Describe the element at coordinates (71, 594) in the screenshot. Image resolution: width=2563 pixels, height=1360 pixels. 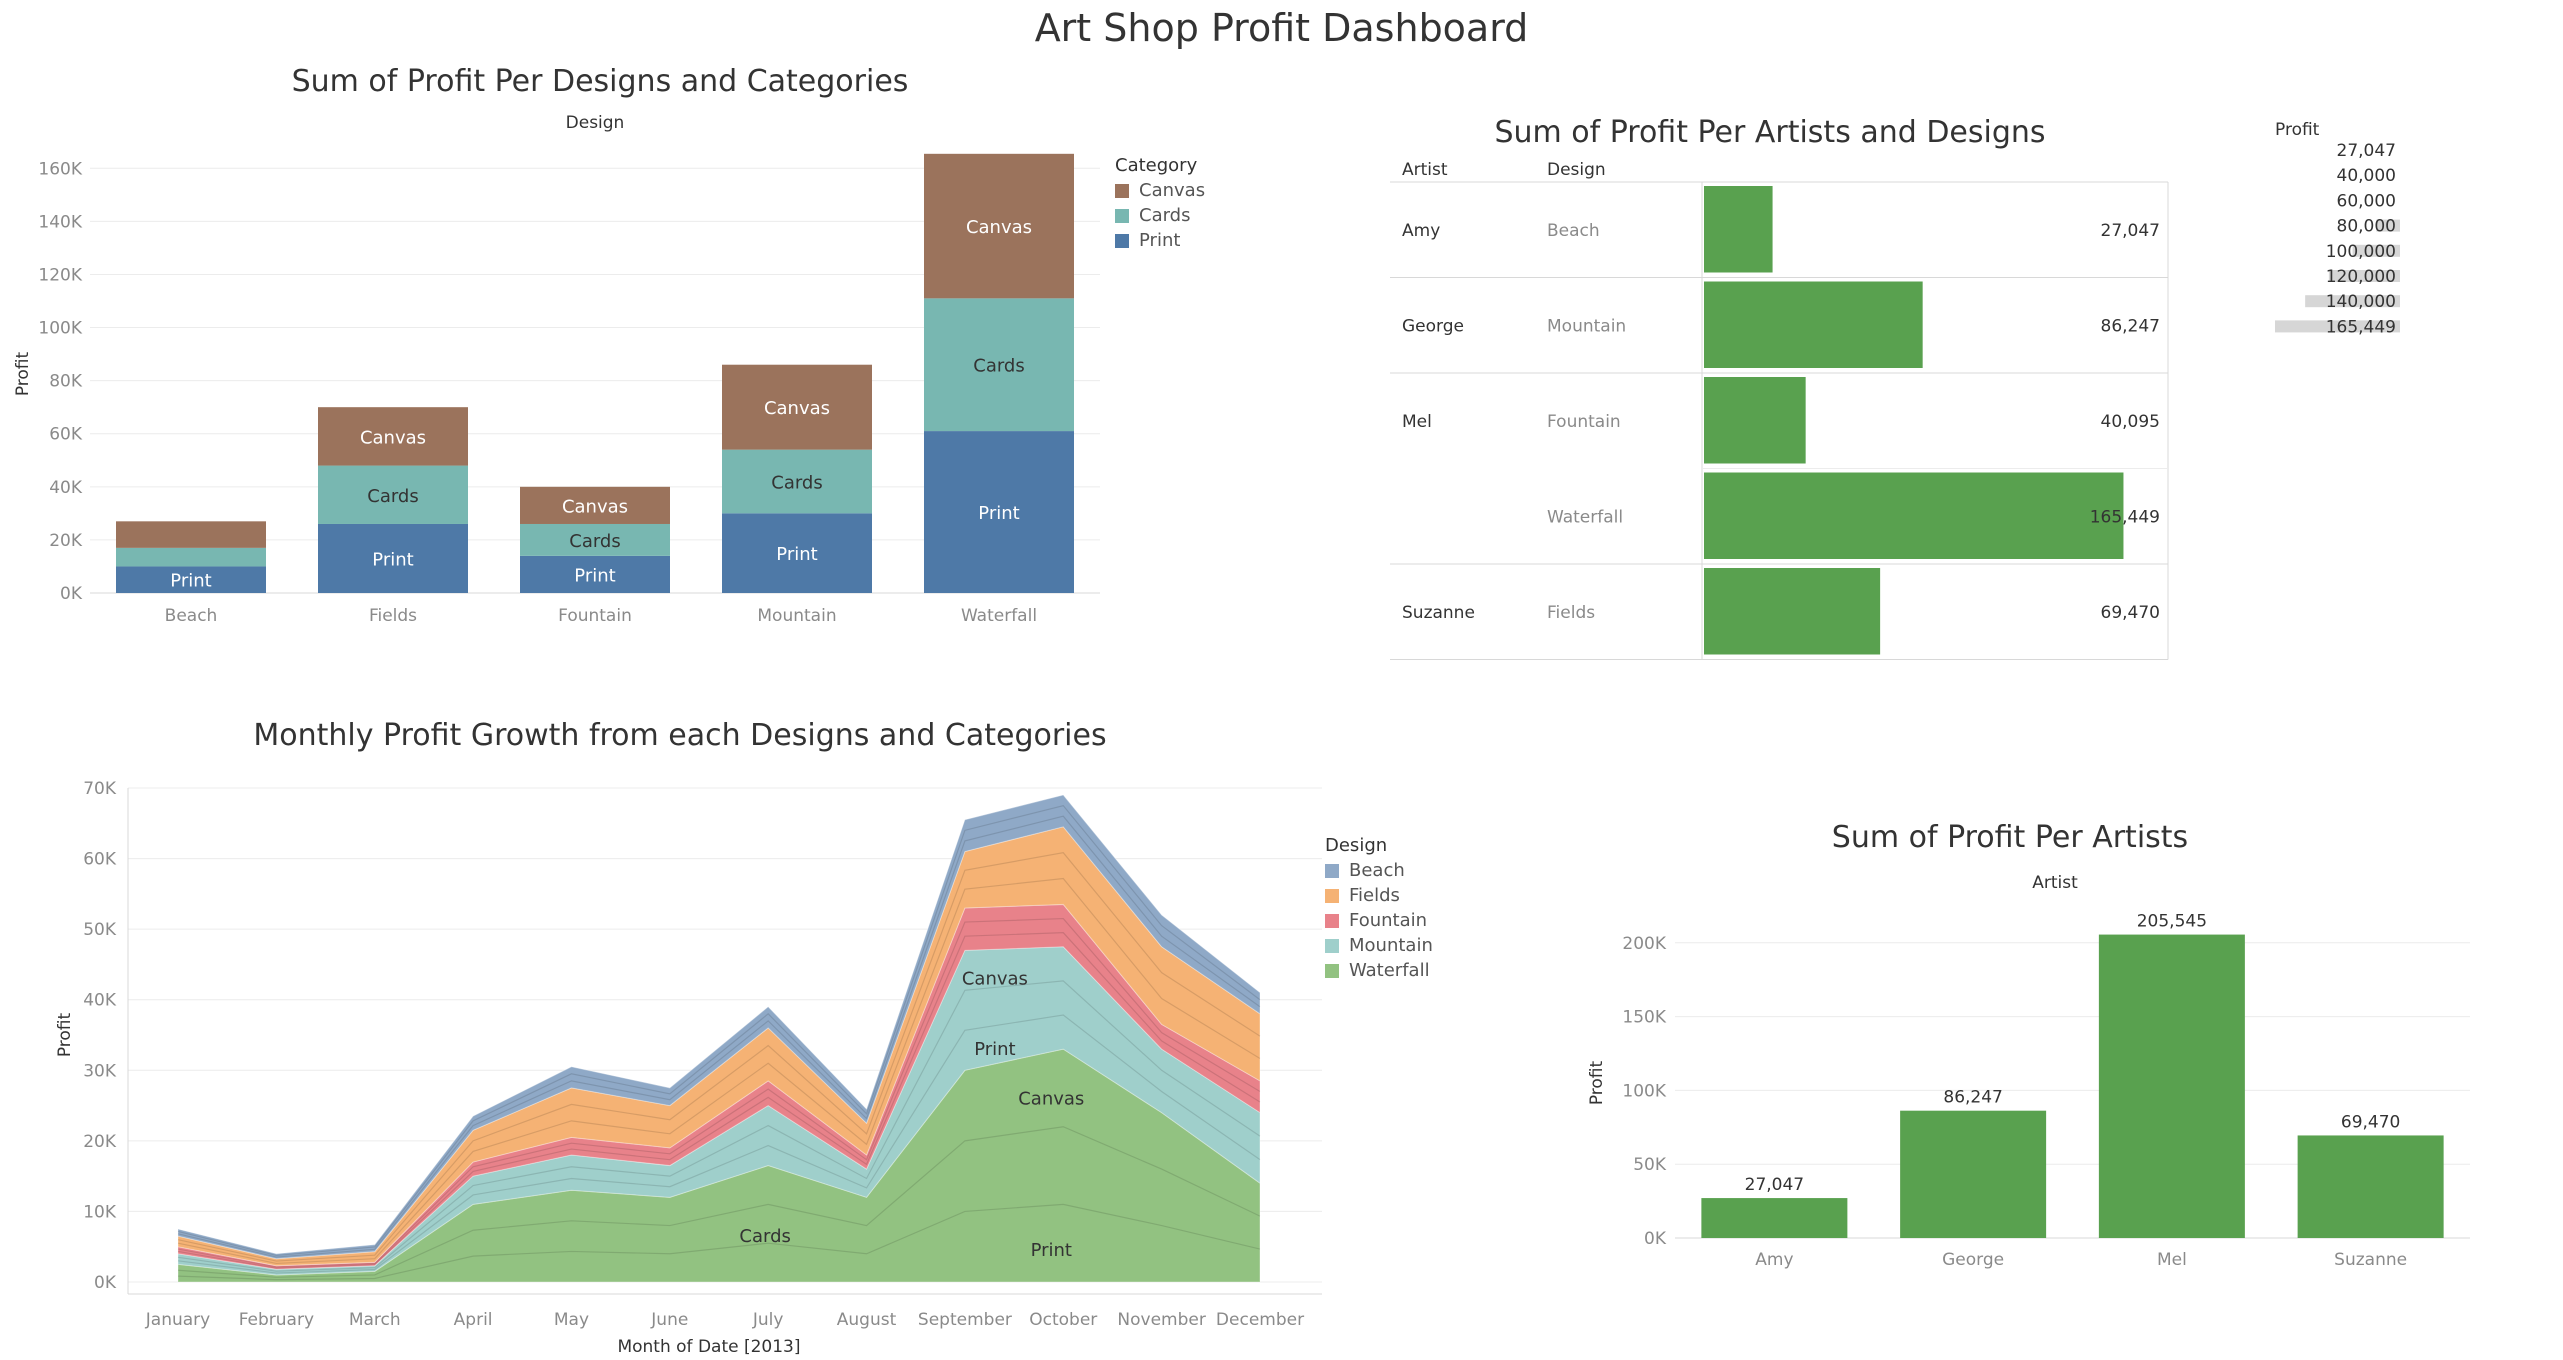
I see `chart1-ytick: 0K` at that location.